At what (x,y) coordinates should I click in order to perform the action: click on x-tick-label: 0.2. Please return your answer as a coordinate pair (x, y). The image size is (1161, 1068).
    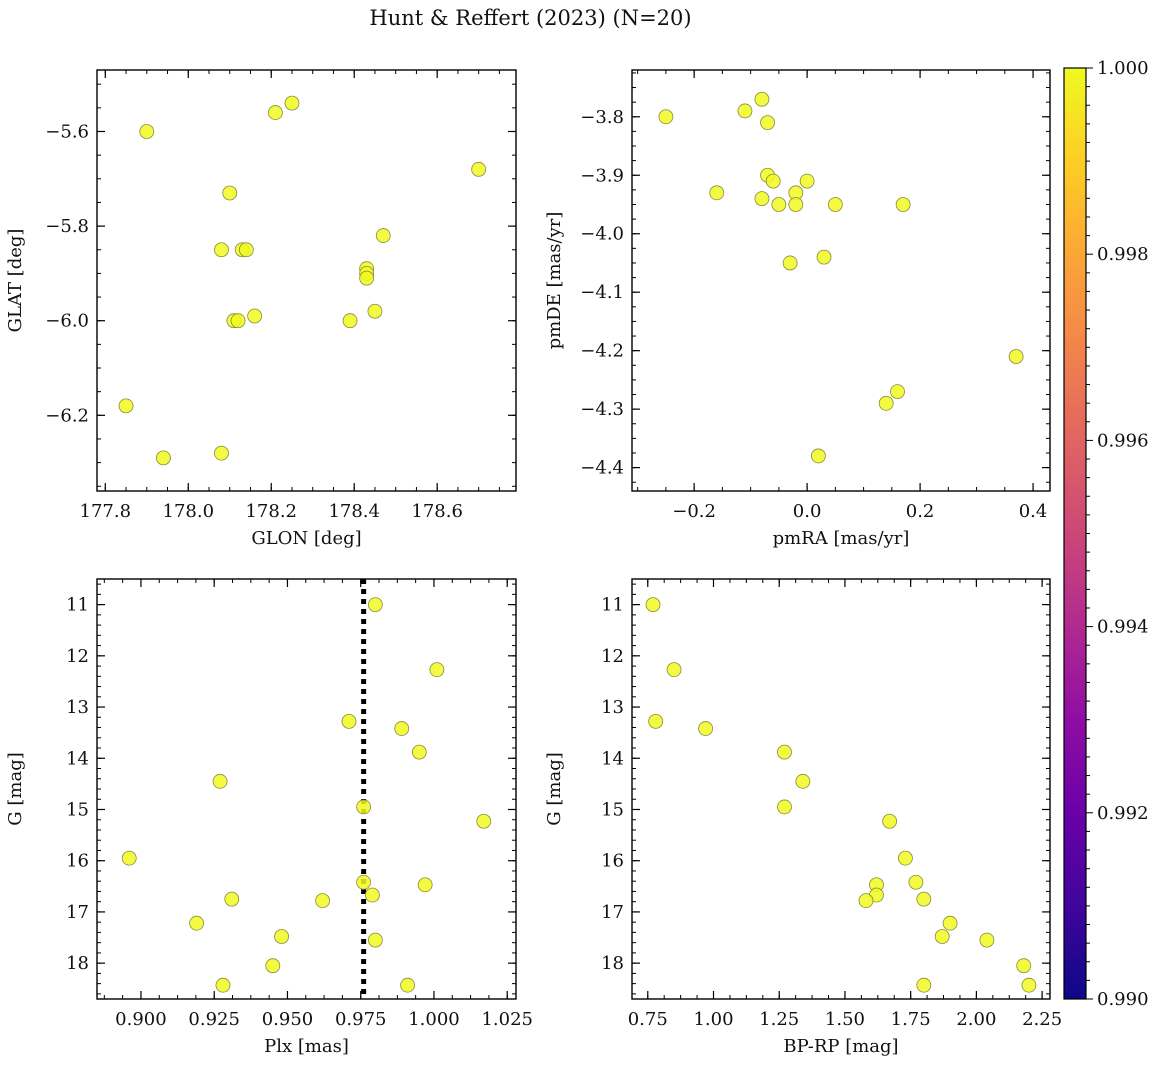
    Looking at the image, I should click on (920, 511).